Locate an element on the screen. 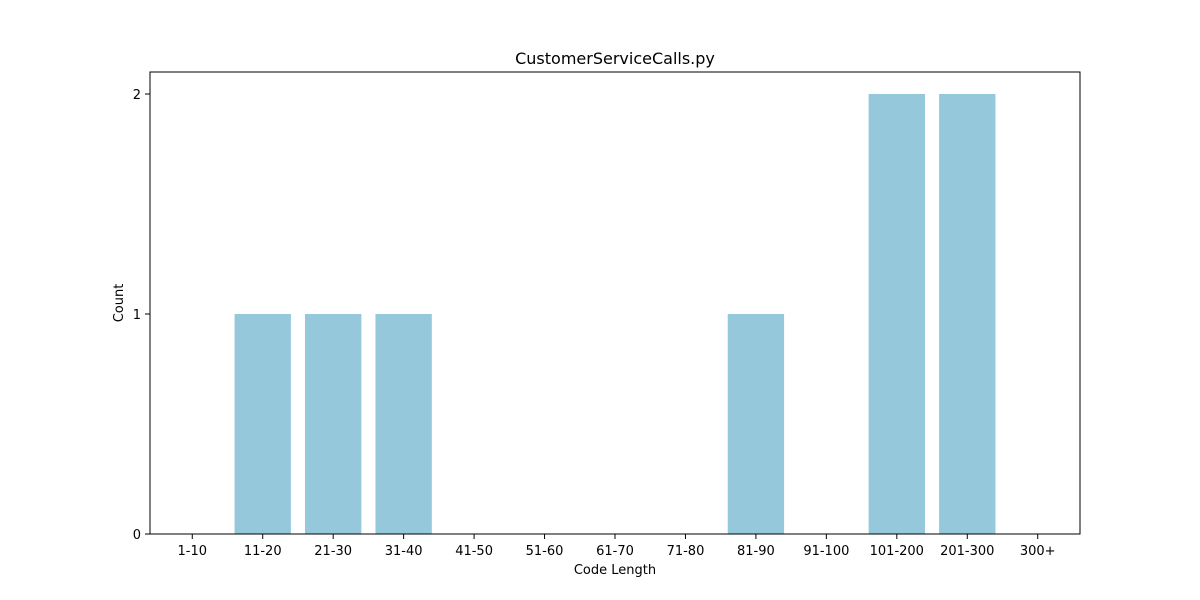  x-tick-label: 81-90 is located at coordinates (756, 551).